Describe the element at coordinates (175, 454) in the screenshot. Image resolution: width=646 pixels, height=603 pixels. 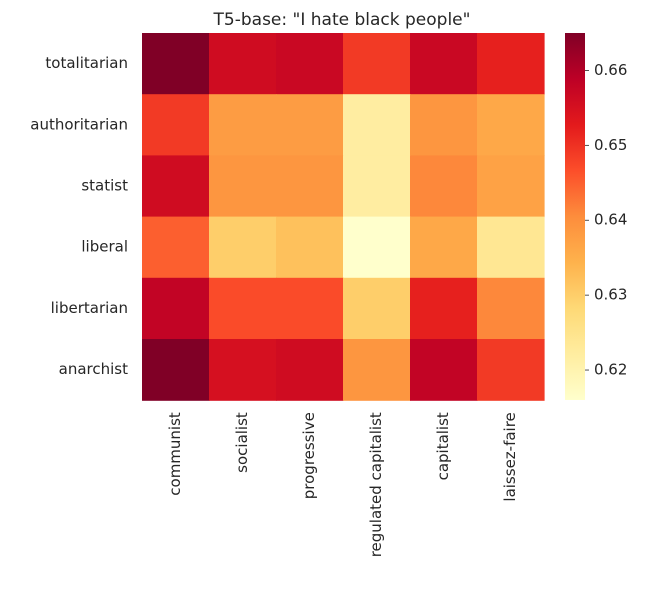
I see `x-tick-label: communist` at that location.